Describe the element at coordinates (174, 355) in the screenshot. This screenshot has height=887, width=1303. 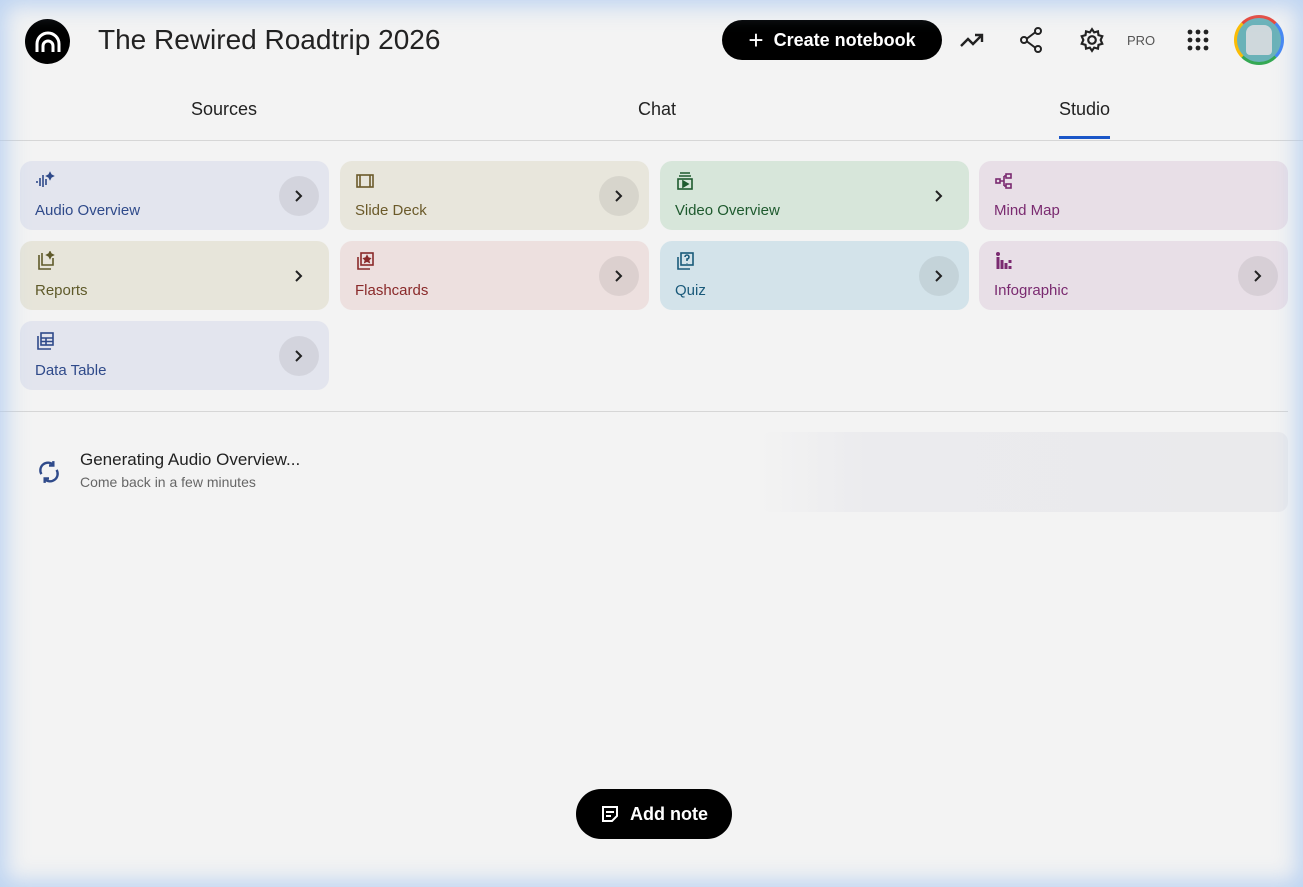
I see `studio-card-data-table: Data Table` at that location.